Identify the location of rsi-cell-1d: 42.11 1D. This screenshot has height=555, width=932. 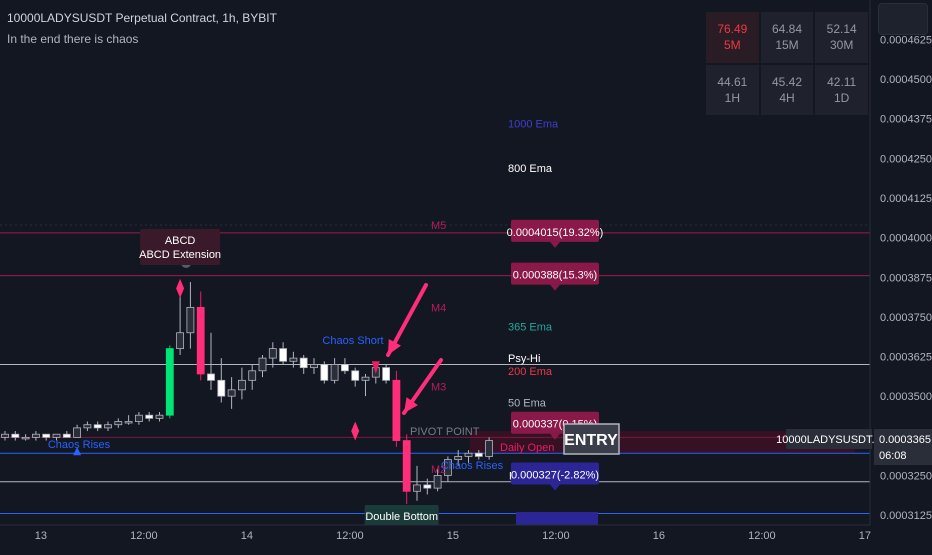
(841, 89).